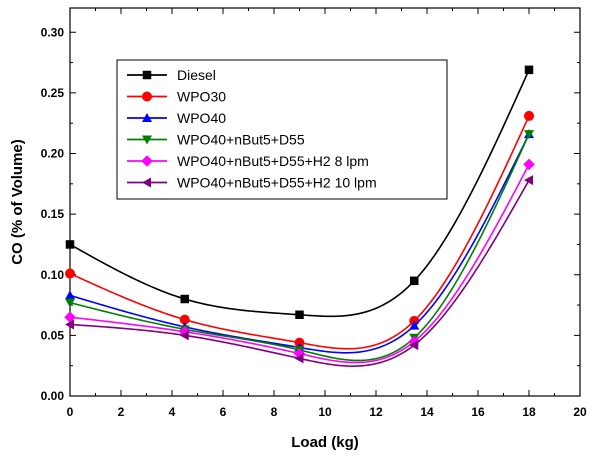 Image resolution: width=595 pixels, height=457 pixels. What do you see at coordinates (274, 412) in the screenshot?
I see `x-tick-label: 8` at bounding box center [274, 412].